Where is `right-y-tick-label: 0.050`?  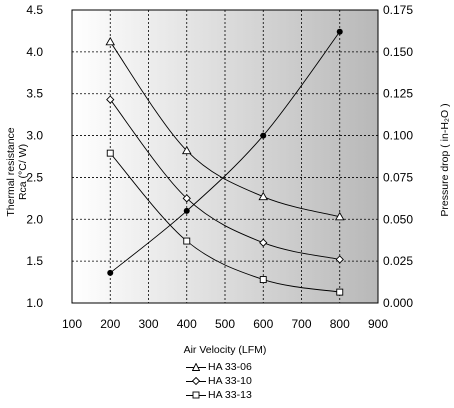
right-y-tick-label: 0.050 is located at coordinates (398, 219).